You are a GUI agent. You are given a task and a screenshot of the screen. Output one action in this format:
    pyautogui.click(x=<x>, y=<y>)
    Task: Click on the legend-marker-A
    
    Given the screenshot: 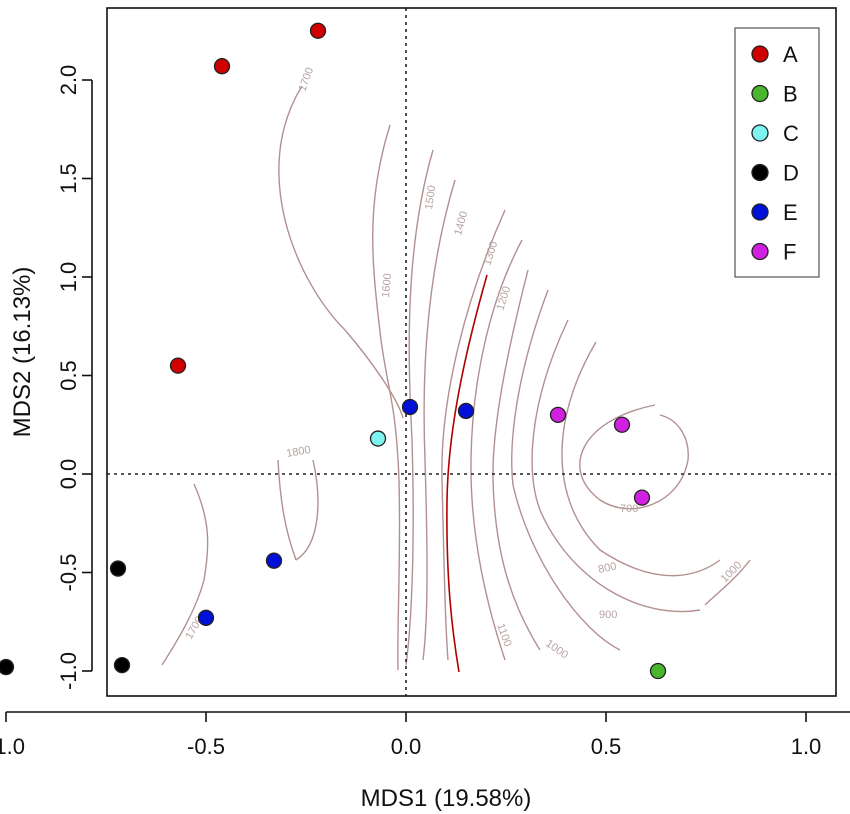 What is the action you would take?
    pyautogui.click(x=760, y=54)
    